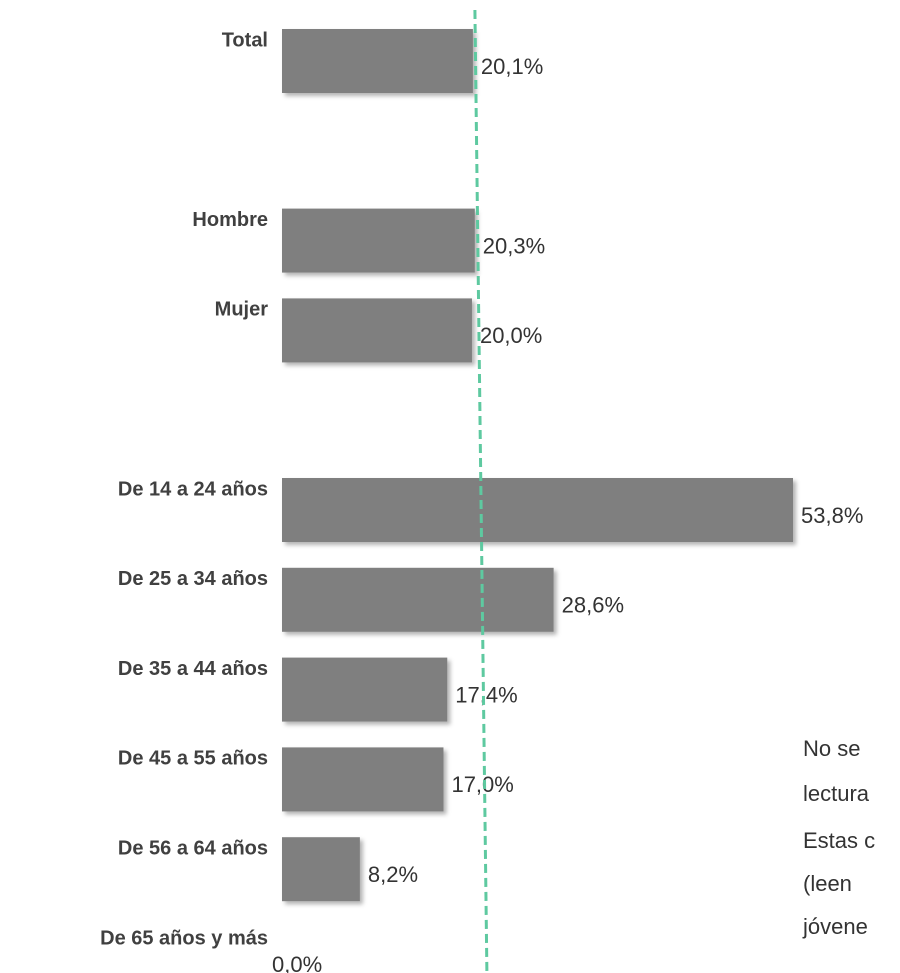 This screenshot has height=973, width=900. What do you see at coordinates (482, 784) in the screenshot?
I see `value-label: 17,0%` at bounding box center [482, 784].